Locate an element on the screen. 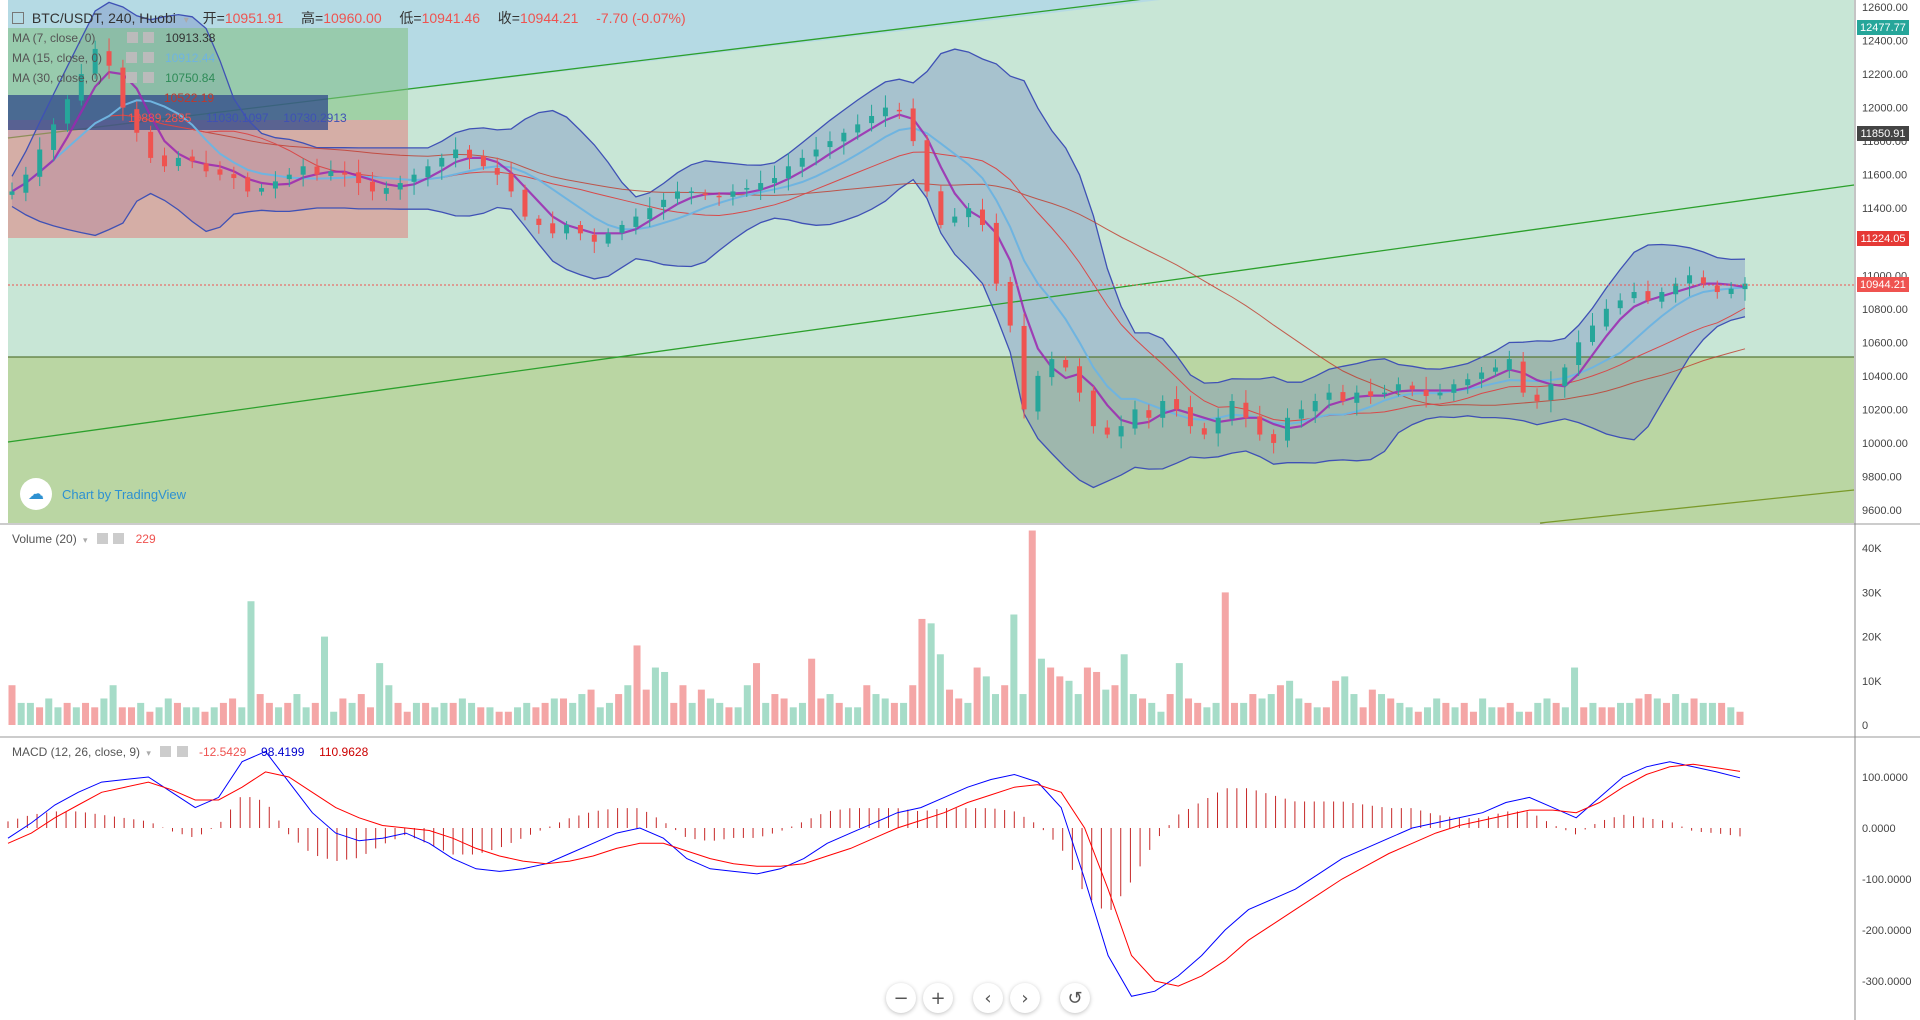  price-badge-red: 11224.05 is located at coordinates (1883, 238).